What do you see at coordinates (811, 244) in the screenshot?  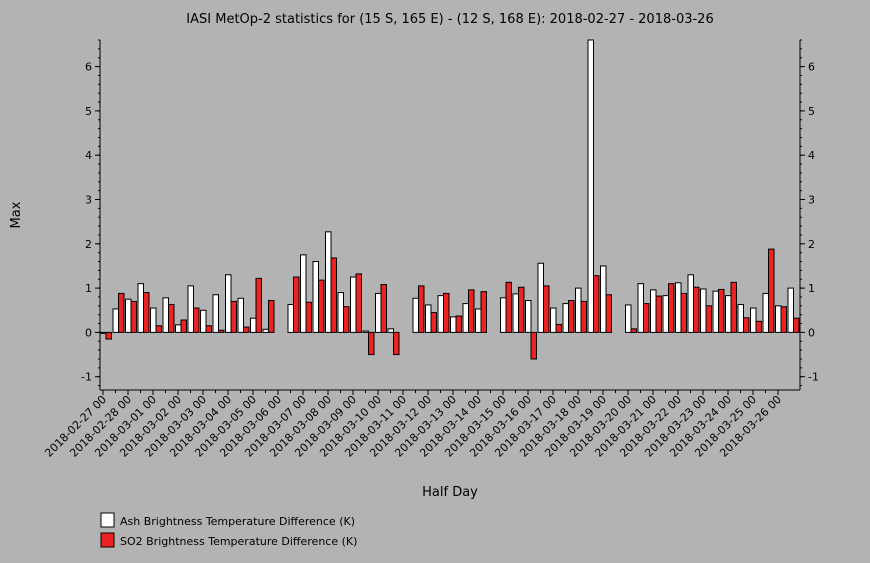 I see `y-tick-label-right: 2` at bounding box center [811, 244].